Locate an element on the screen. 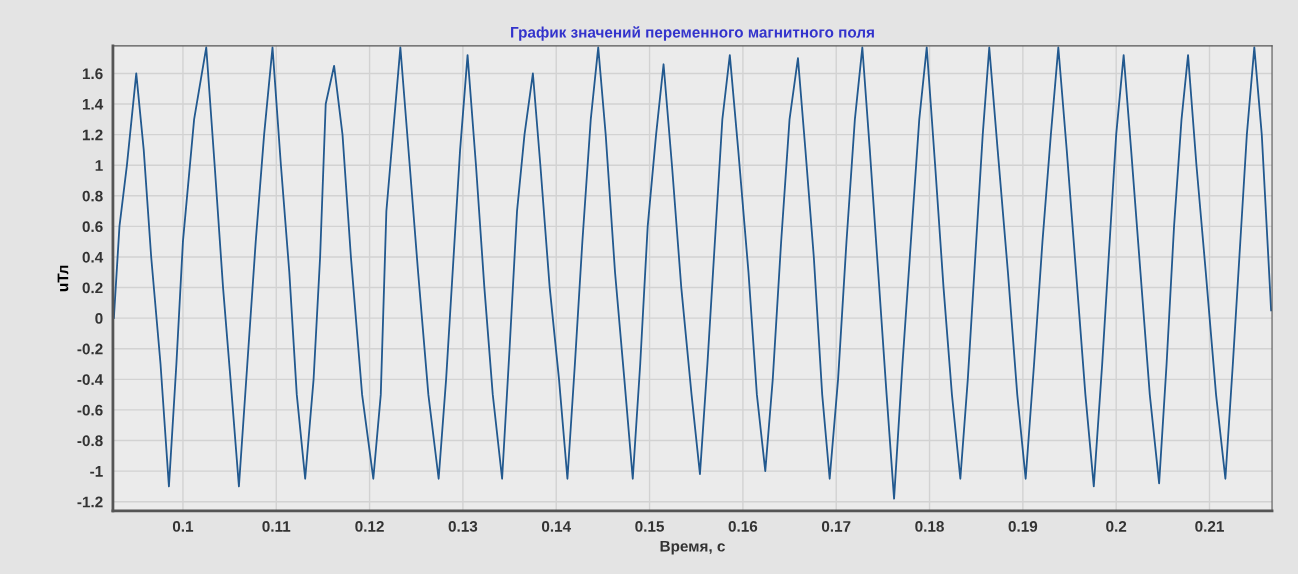 This screenshot has width=1298, height=574. y-tick-label: 1 is located at coordinates (99, 165).